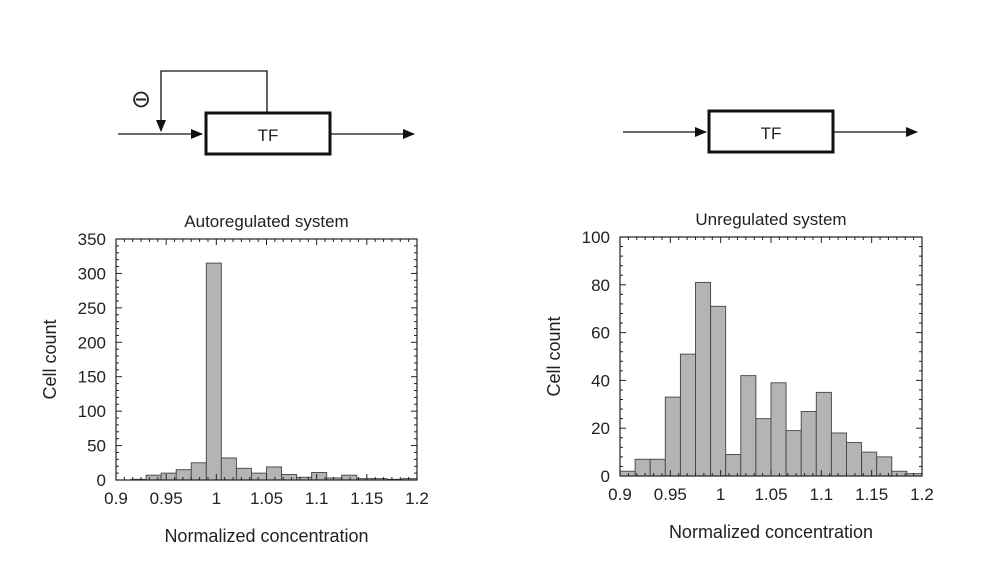 The width and height of the screenshot is (982, 567). I want to click on chart-1-y-tick-label: 0, so click(605, 476).